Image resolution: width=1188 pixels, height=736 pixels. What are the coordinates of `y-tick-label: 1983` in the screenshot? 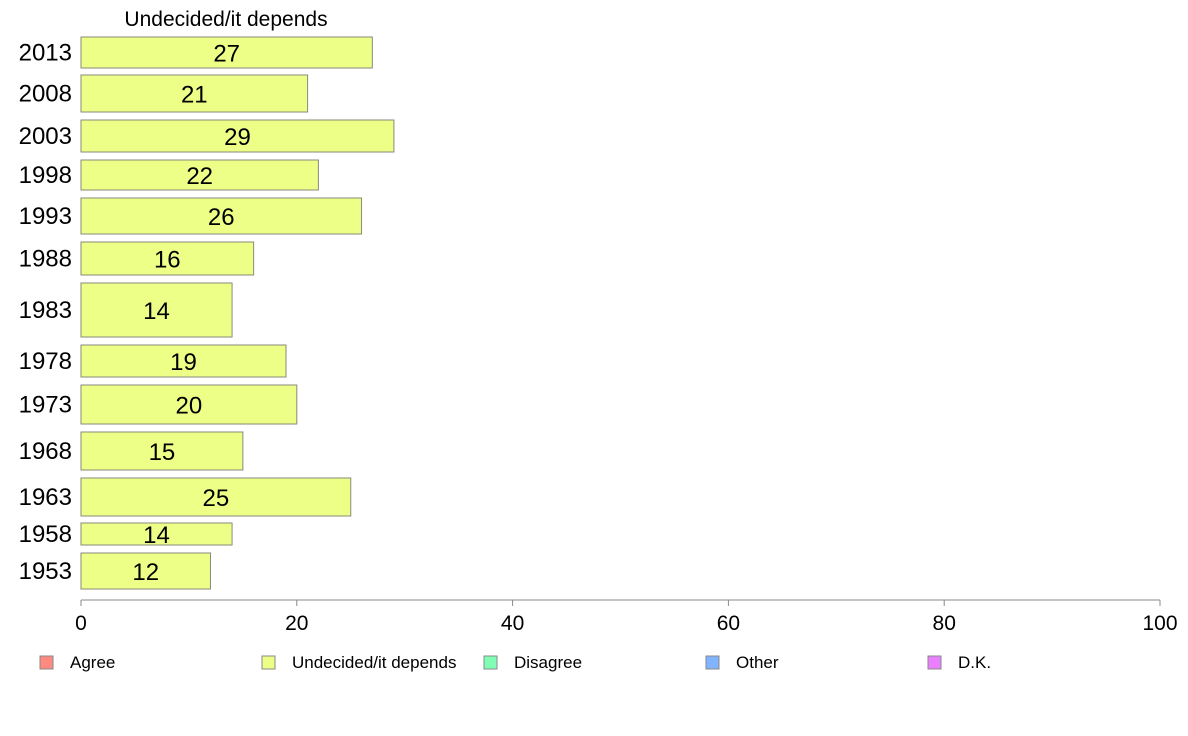 It's located at (45, 310).